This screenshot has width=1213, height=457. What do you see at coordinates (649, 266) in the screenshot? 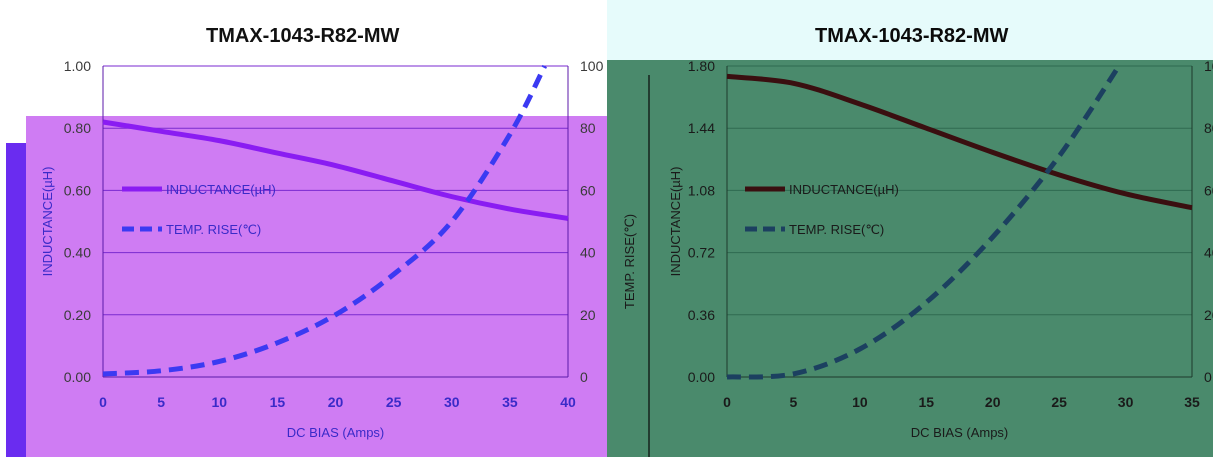
I see `plot-border` at bounding box center [649, 266].